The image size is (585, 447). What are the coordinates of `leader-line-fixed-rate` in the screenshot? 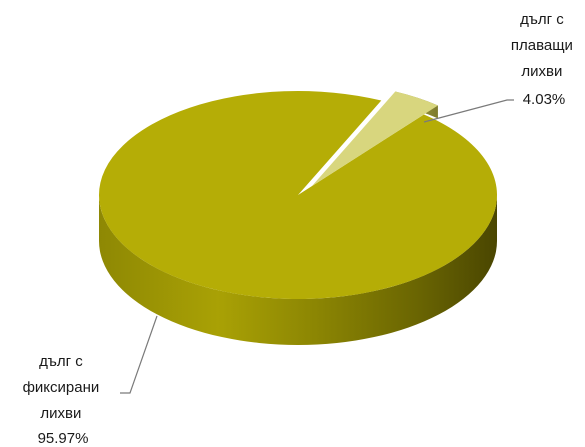 It's located at (139, 354).